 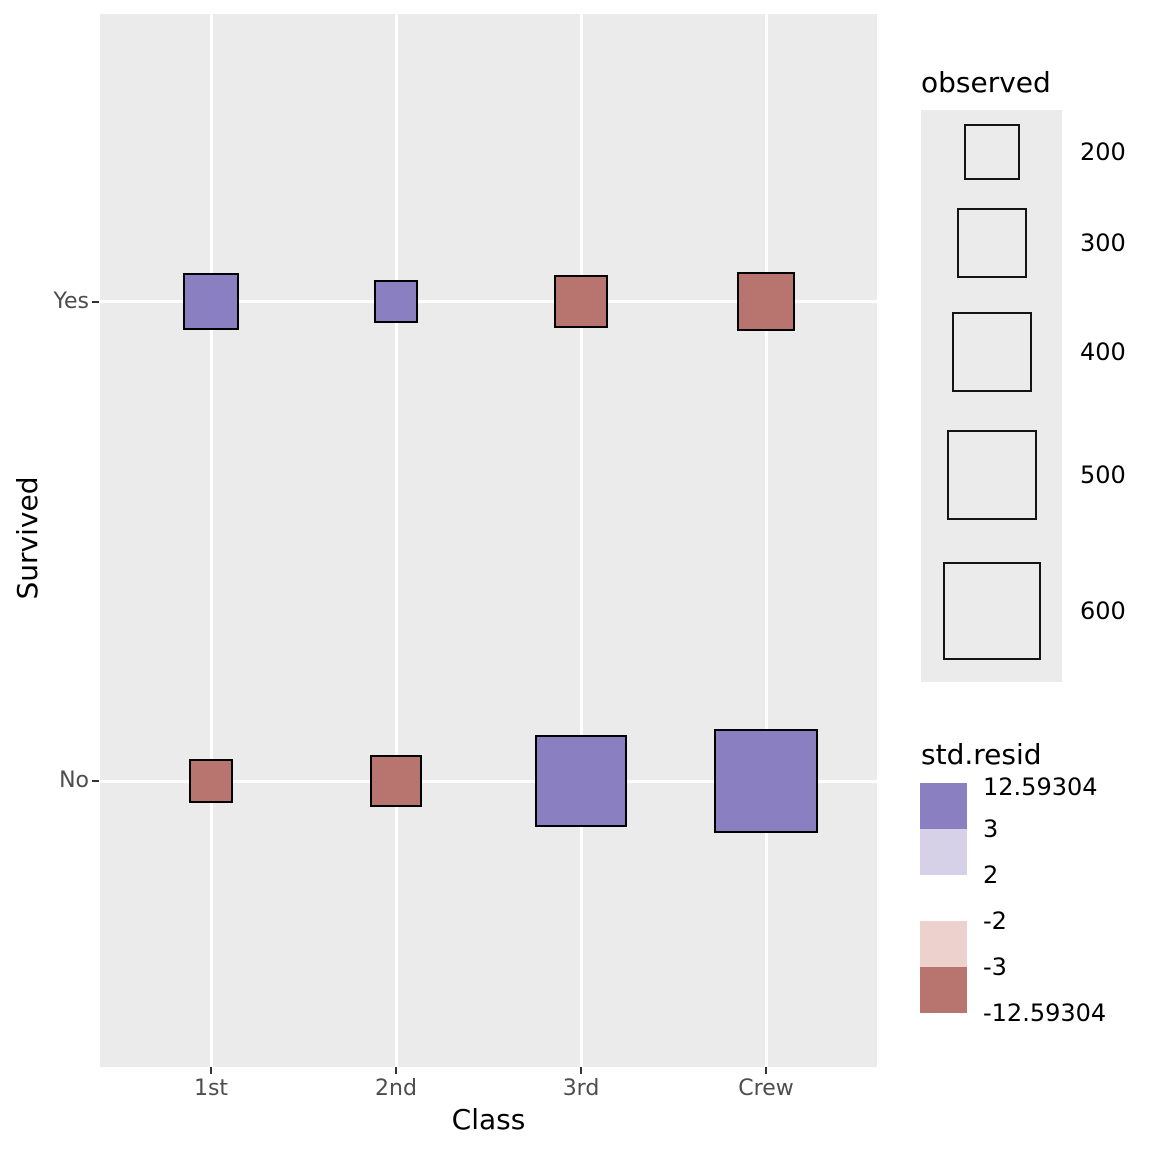 I want to click on gridline-y-Yes, so click(x=488, y=301).